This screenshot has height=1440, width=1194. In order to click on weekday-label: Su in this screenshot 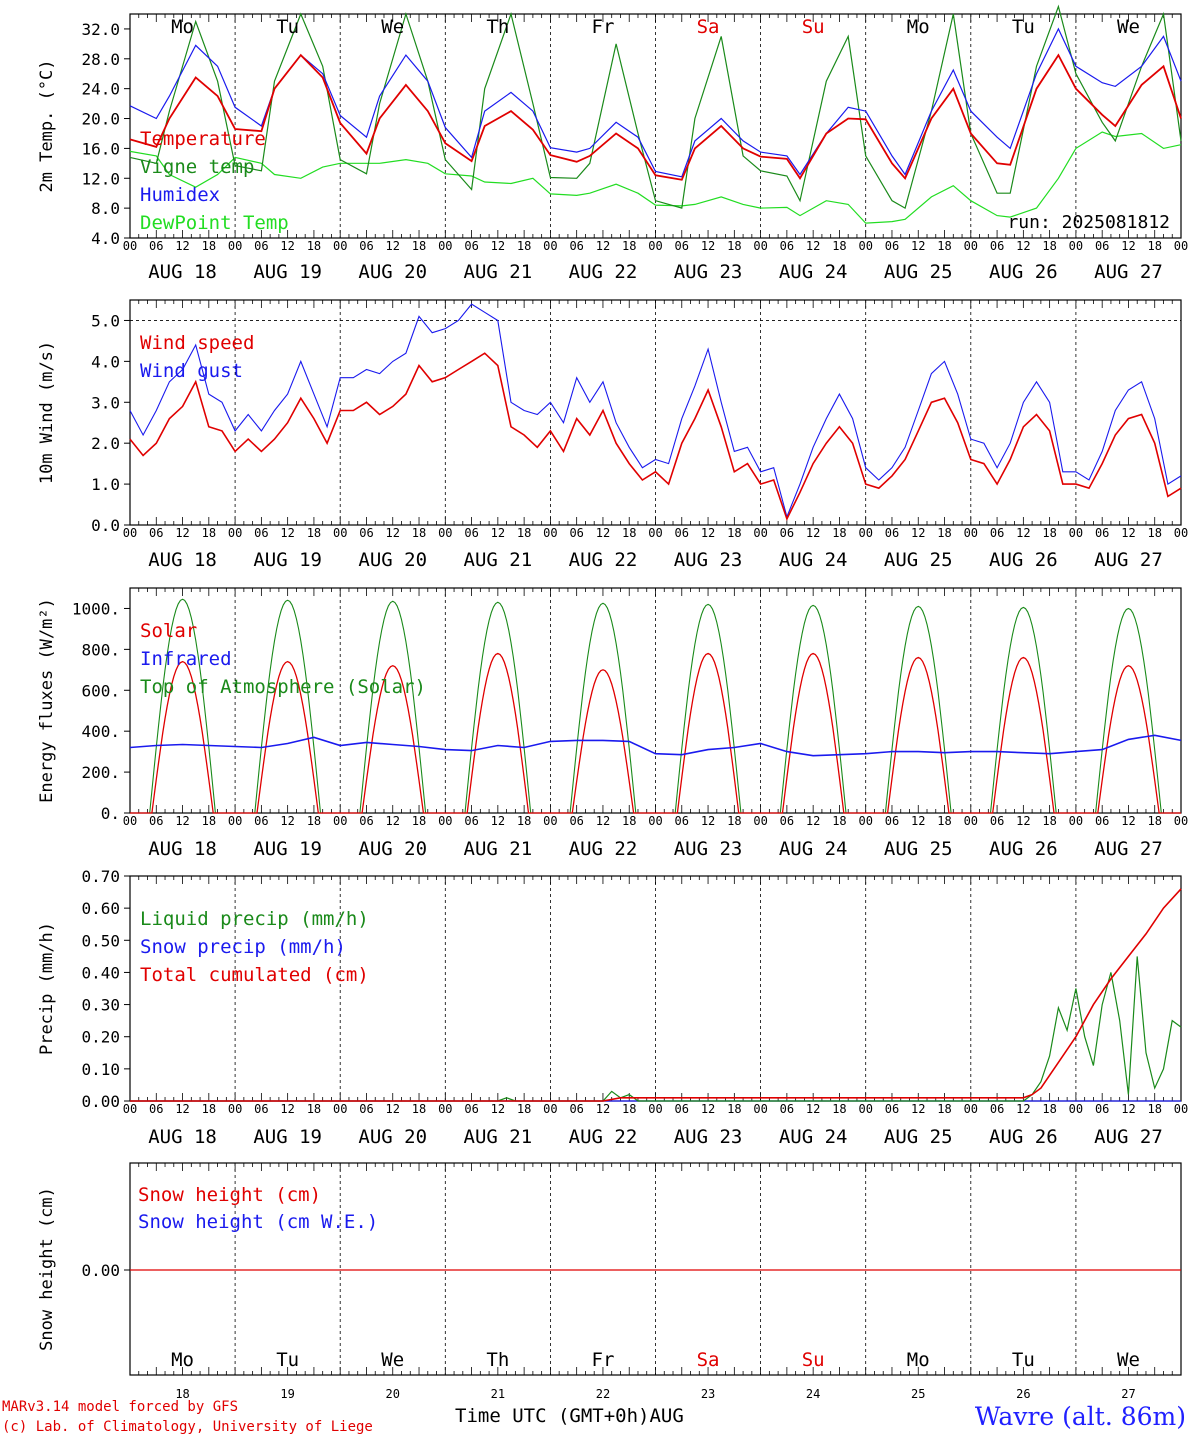, I will do `click(813, 27)`.